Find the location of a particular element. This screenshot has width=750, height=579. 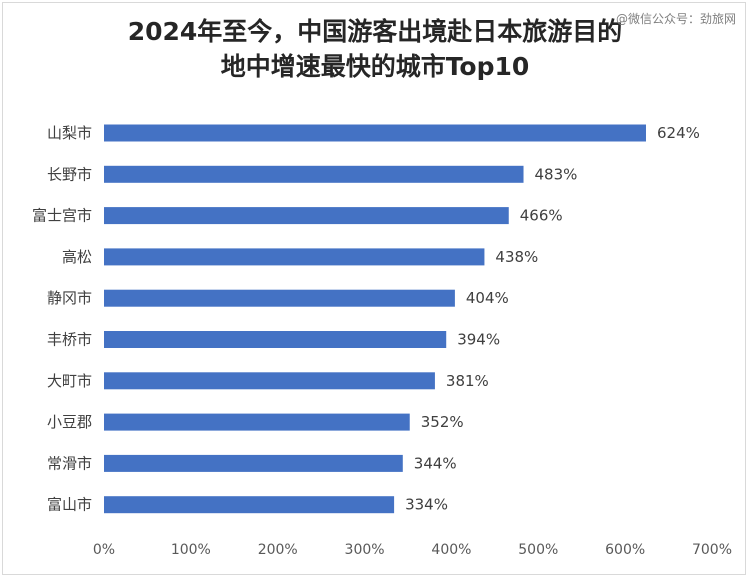

x-tick-label: 200% is located at coordinates (278, 550).